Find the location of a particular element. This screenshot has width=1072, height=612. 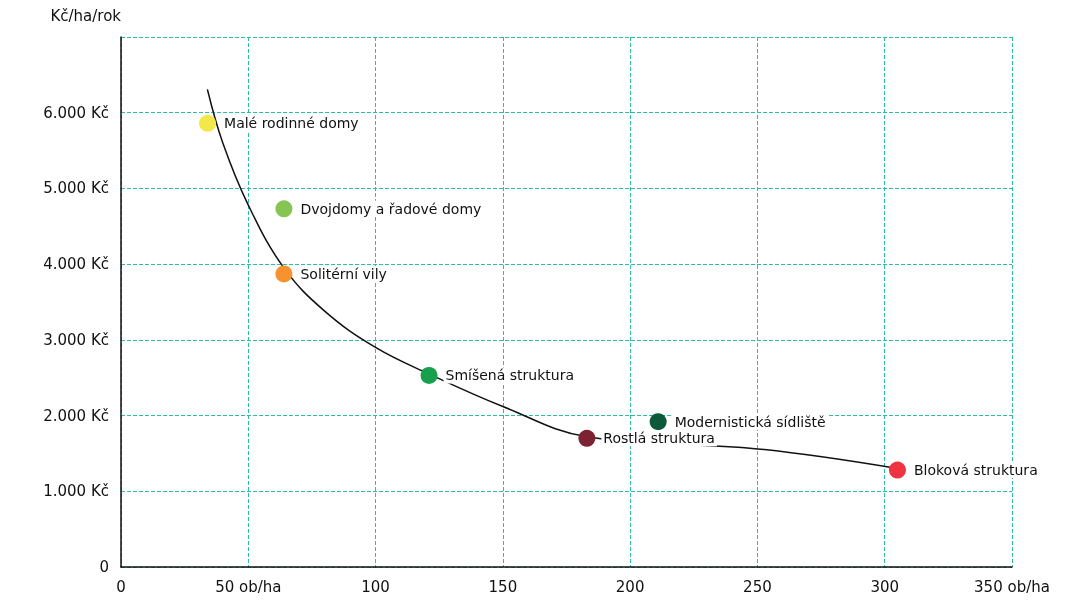

series-label: Malé rodinné domy is located at coordinates (291, 123).